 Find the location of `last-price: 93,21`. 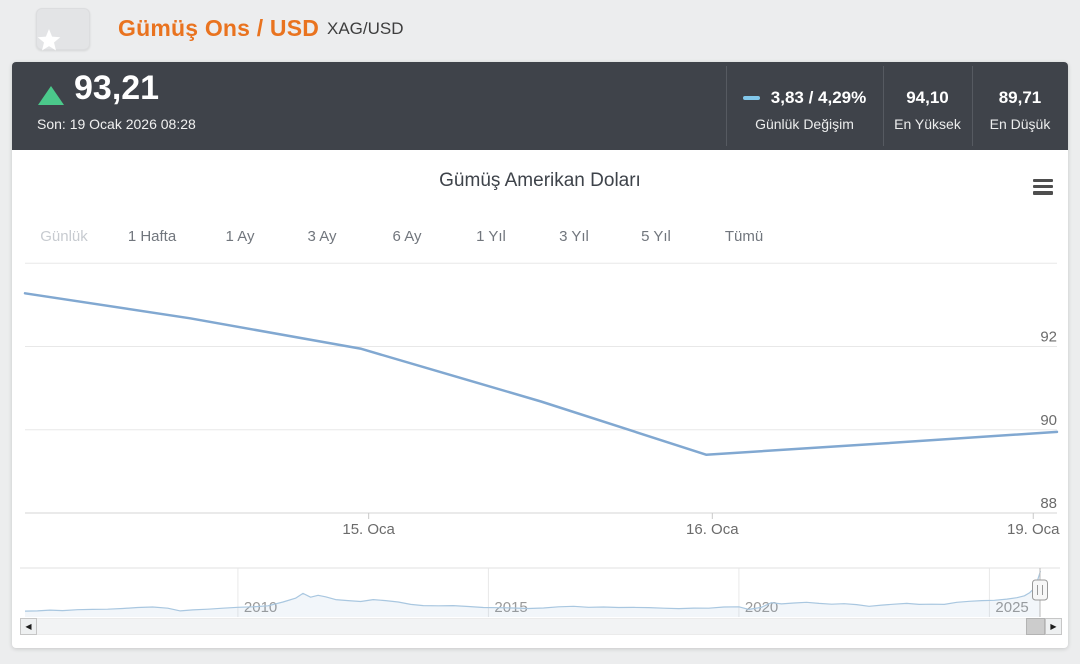

last-price: 93,21 is located at coordinates (117, 88).